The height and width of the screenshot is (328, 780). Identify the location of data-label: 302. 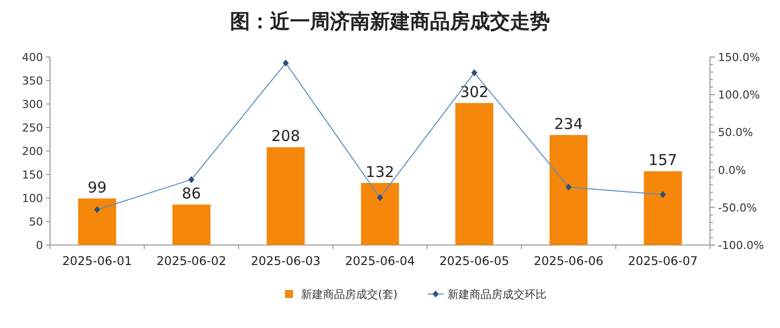
(474, 92).